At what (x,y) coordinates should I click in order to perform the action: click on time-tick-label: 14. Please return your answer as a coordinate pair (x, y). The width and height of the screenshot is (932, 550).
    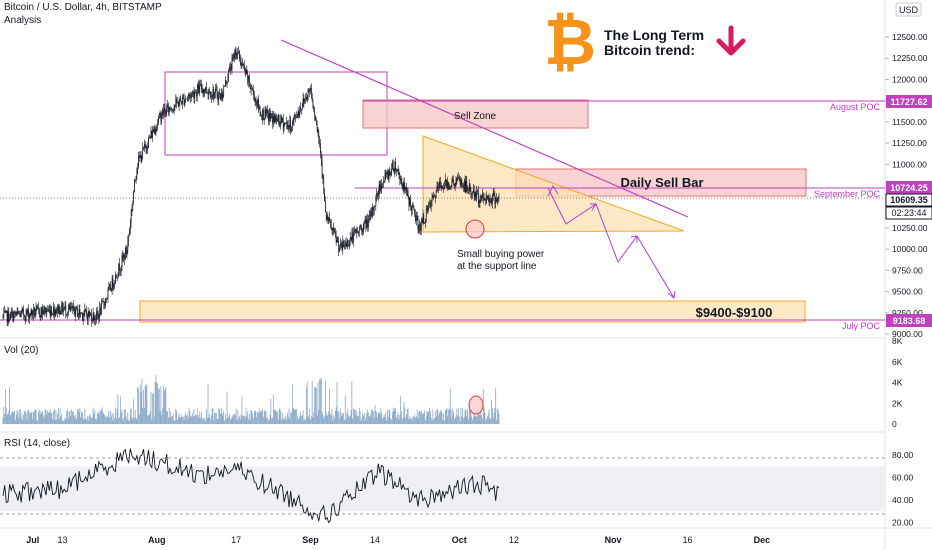
    Looking at the image, I should click on (375, 540).